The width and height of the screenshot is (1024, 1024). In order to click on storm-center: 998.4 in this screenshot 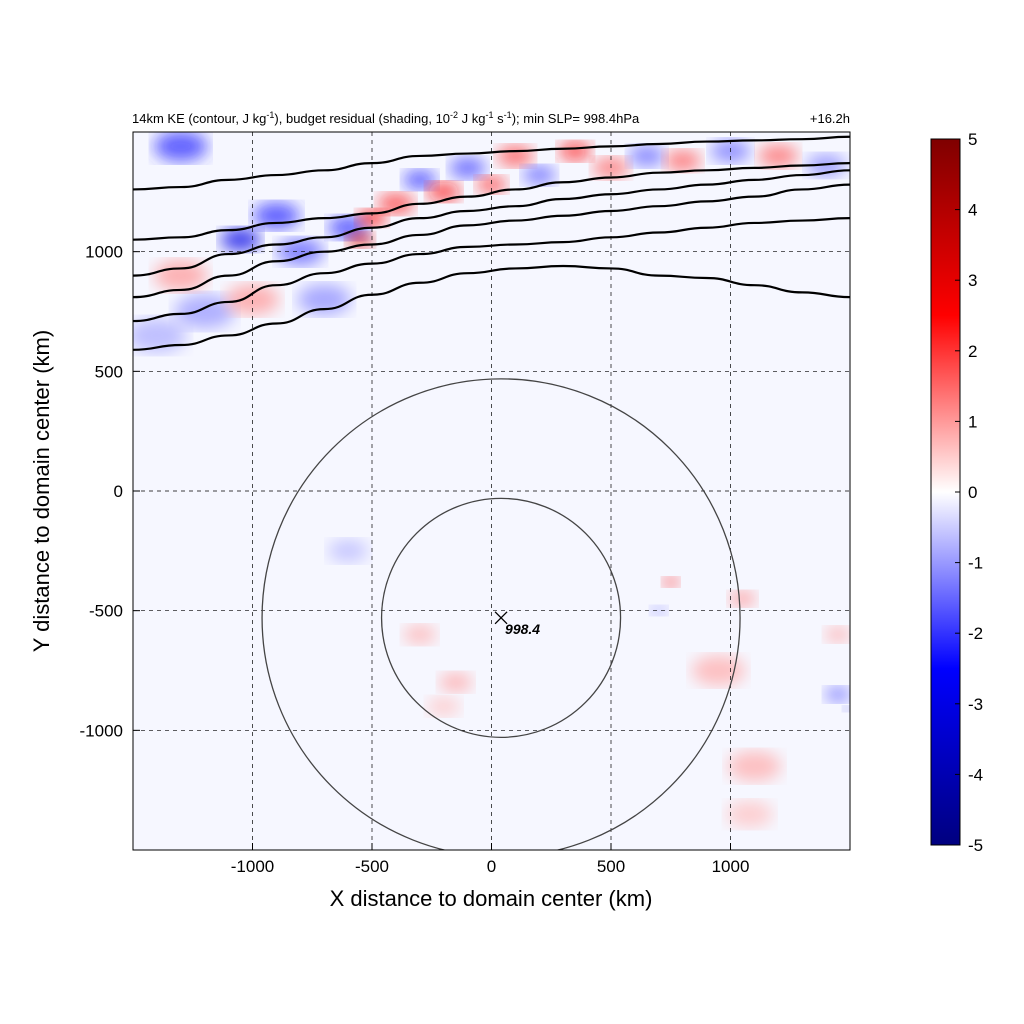, I will do `click(517, 624)`.